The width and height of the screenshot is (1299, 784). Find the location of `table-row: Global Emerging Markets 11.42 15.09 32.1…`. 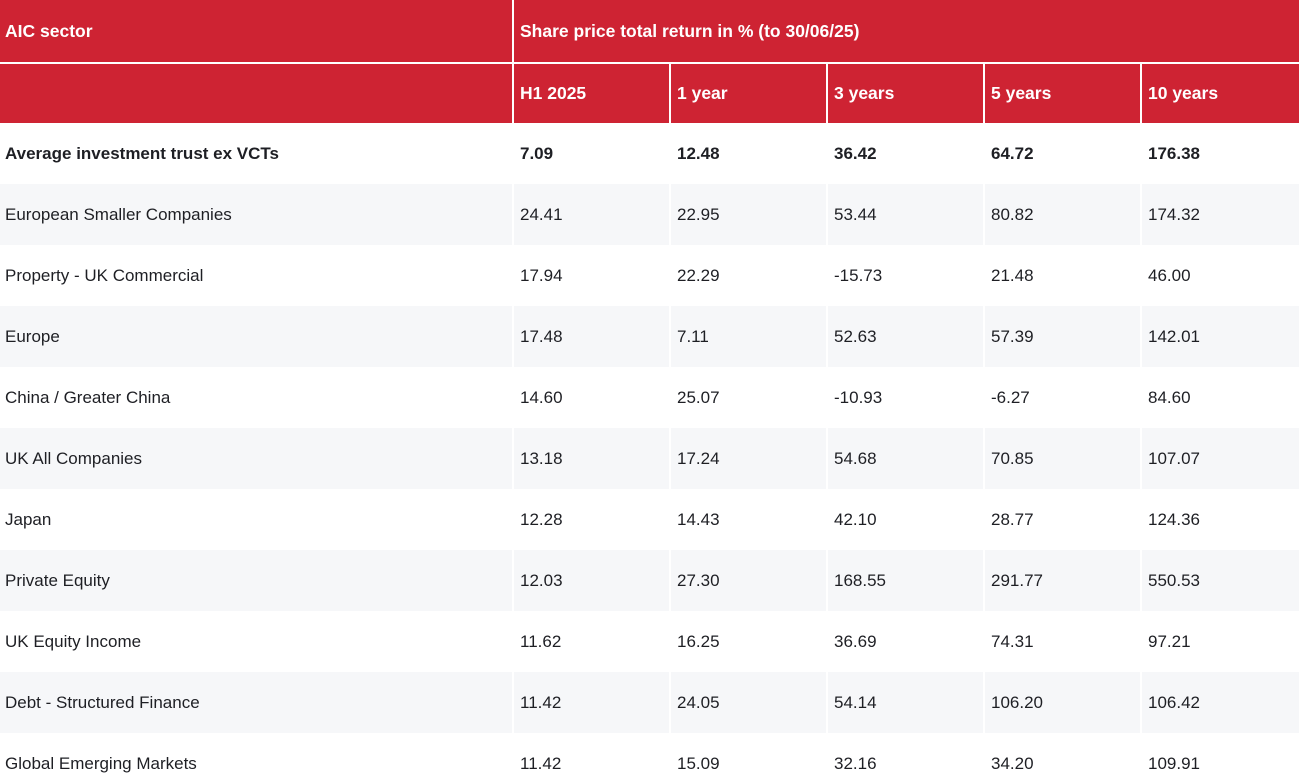

table-row: Global Emerging Markets 11.42 15.09 32.1… is located at coordinates (649, 758).